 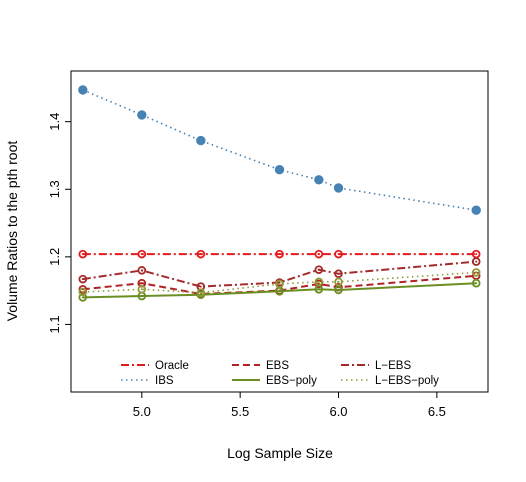 What do you see at coordinates (54, 122) in the screenshot?
I see `y-tick-label: 1.4` at bounding box center [54, 122].